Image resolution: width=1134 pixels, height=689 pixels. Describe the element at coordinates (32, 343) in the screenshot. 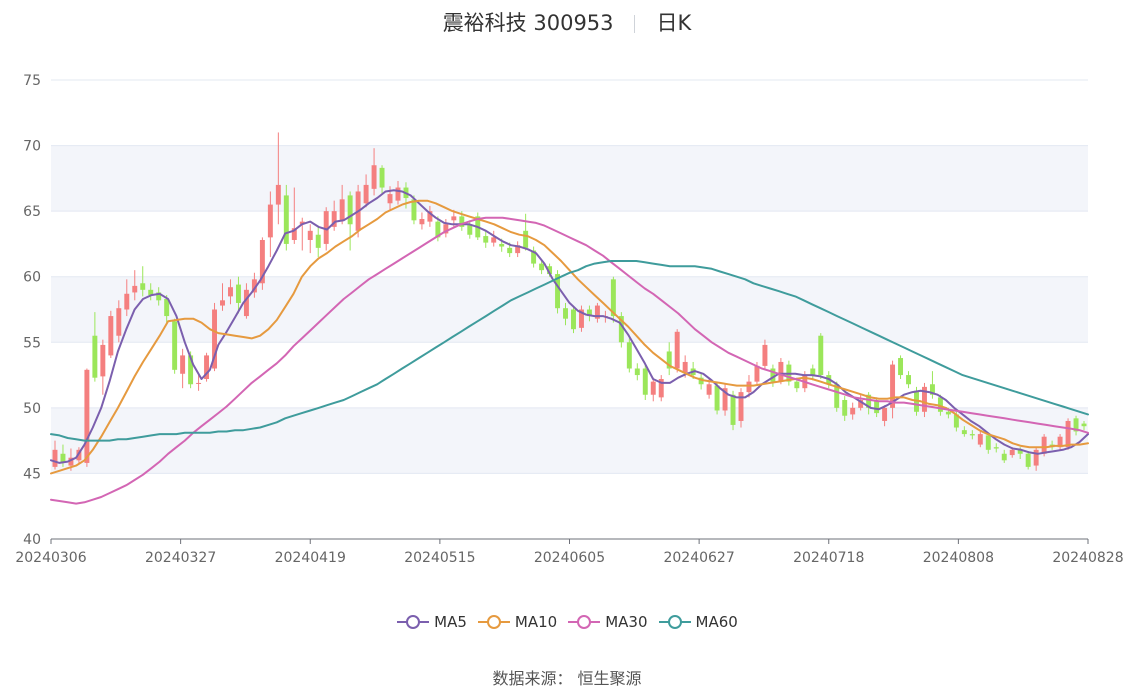

I see `y-tick-label: 55` at that location.